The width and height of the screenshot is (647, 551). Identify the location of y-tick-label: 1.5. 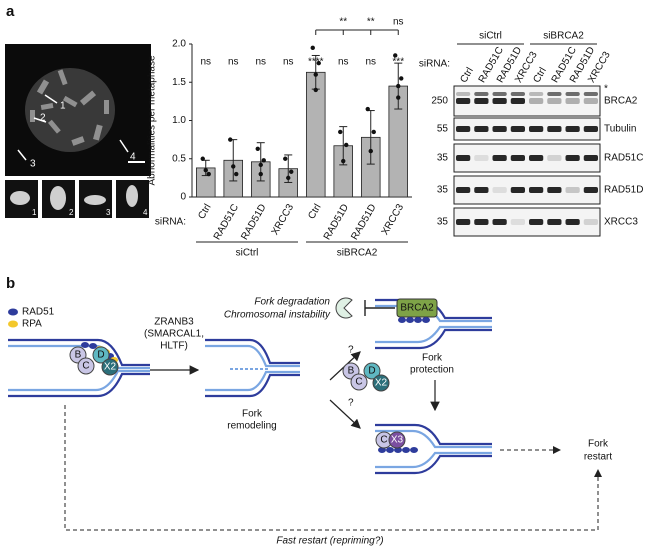
(179, 82).